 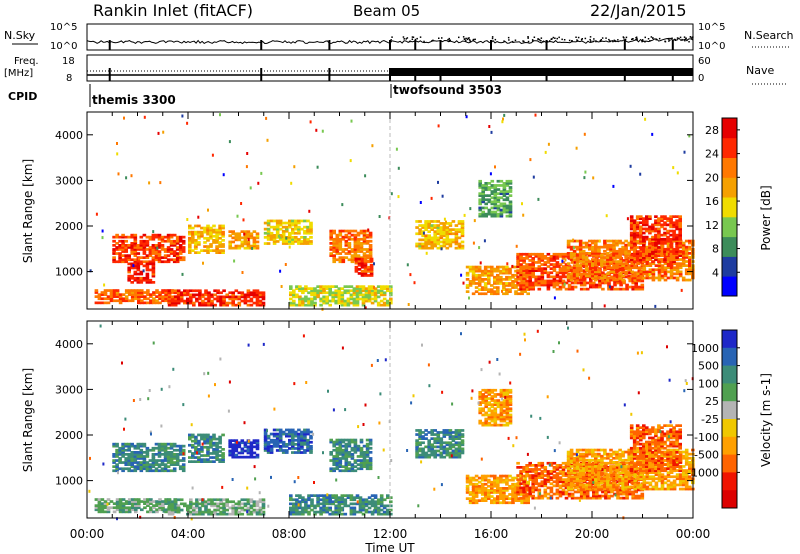 I want to click on power-ylabel: Slant Range [km], so click(x=28, y=211).